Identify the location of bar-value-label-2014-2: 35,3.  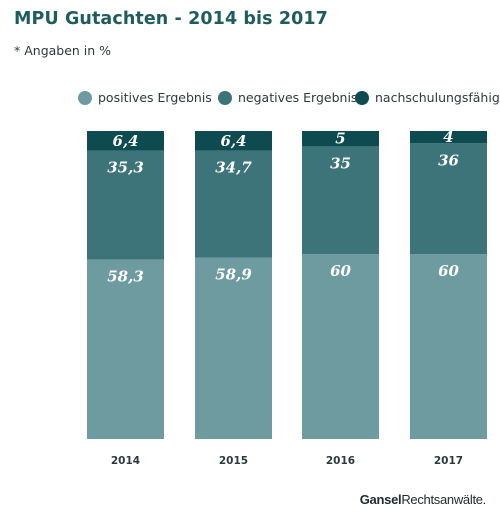
(125, 168).